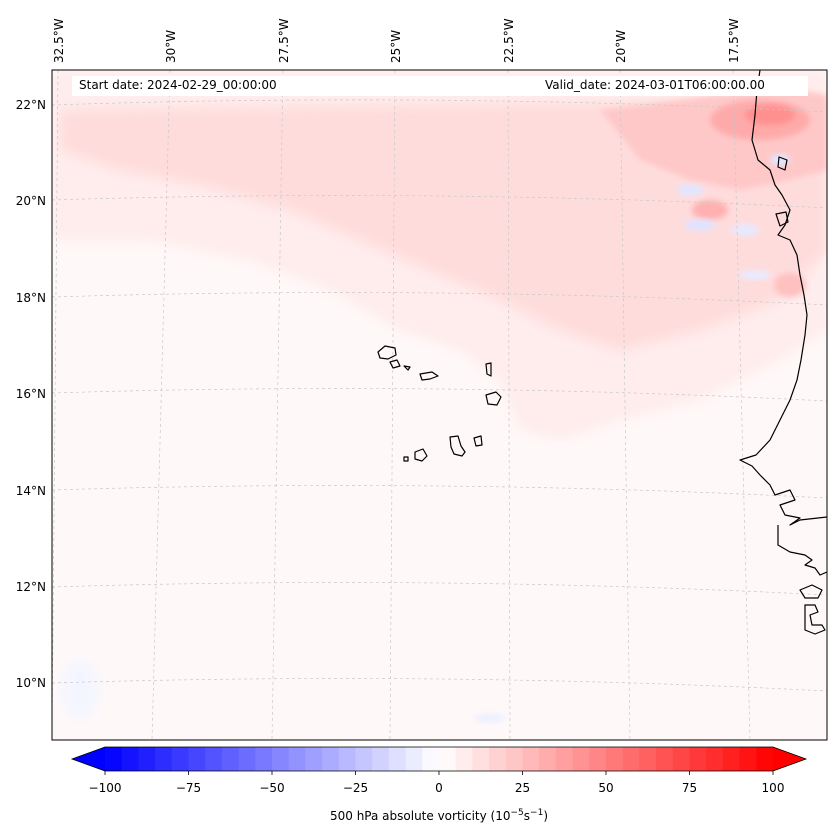  Describe the element at coordinates (30, 491) in the screenshot. I see `lat-label-14n: 14°N` at that location.